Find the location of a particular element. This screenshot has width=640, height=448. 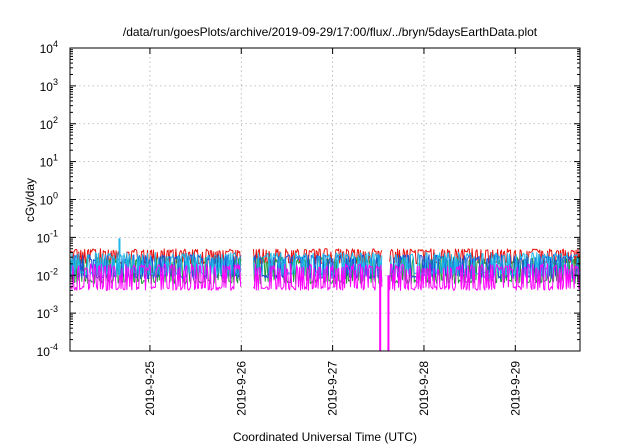

y-tick-label: 10³ is located at coordinates (49, 85).